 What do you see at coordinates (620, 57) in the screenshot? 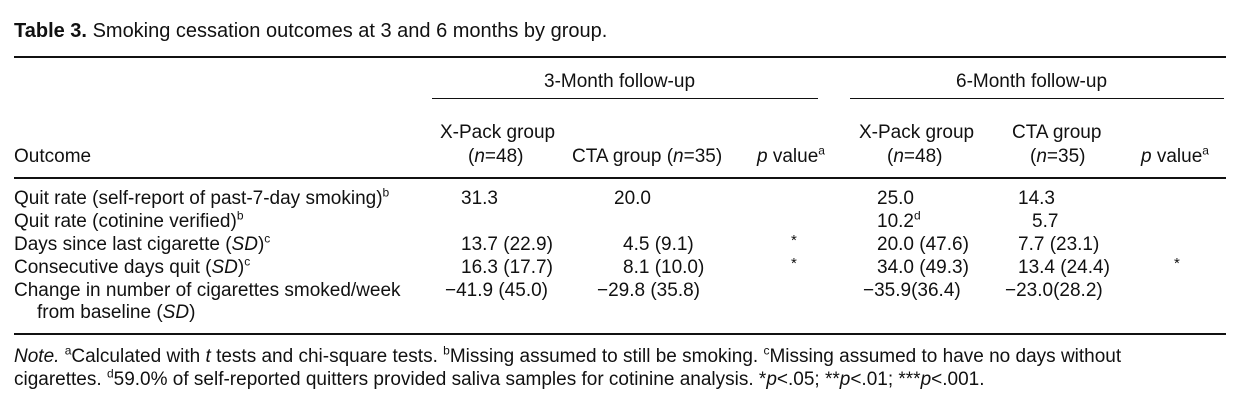
I see `top-rule` at bounding box center [620, 57].